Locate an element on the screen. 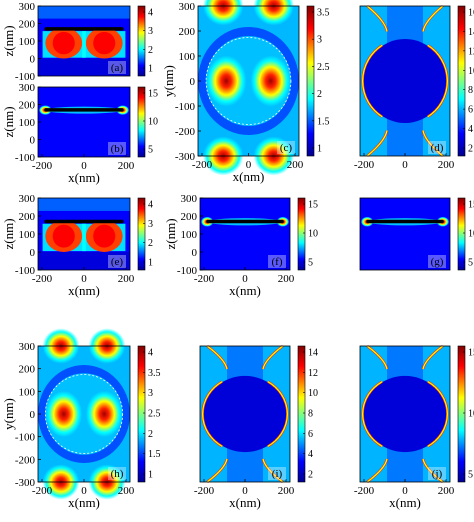 This screenshot has width=474, height=522. heatmap-f is located at coordinates (245, 234).